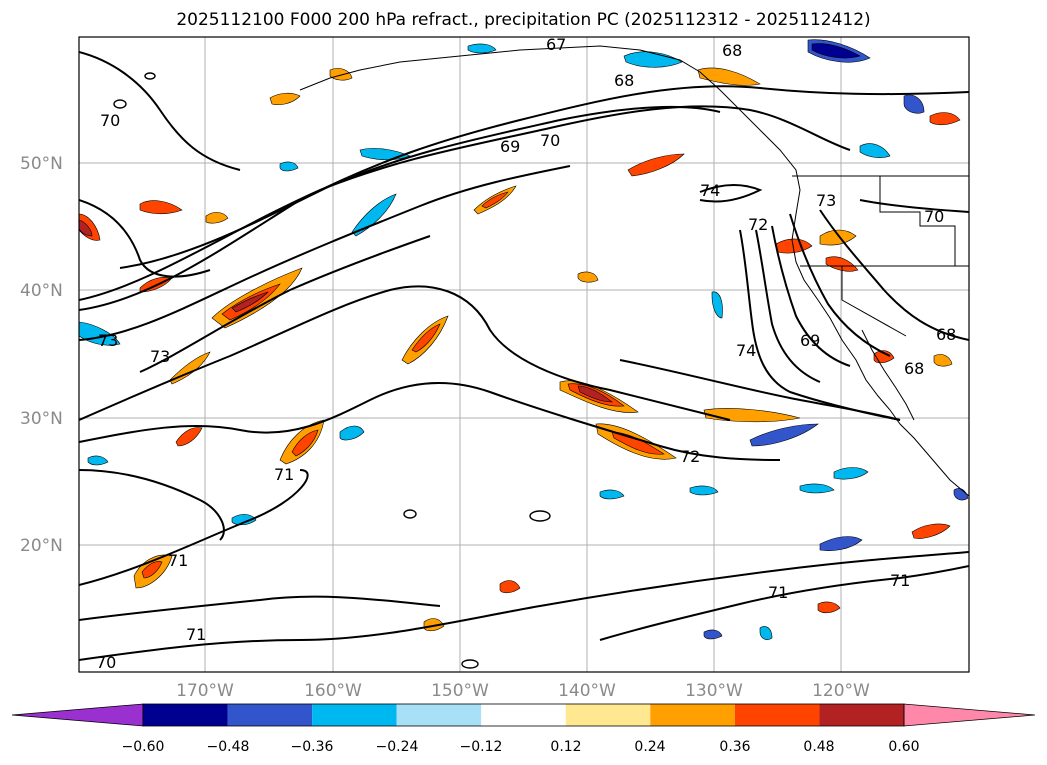 This screenshot has height=765, width=1047. Describe the element at coordinates (77, 715) in the screenshot. I see `colorbar-extend-low` at that location.